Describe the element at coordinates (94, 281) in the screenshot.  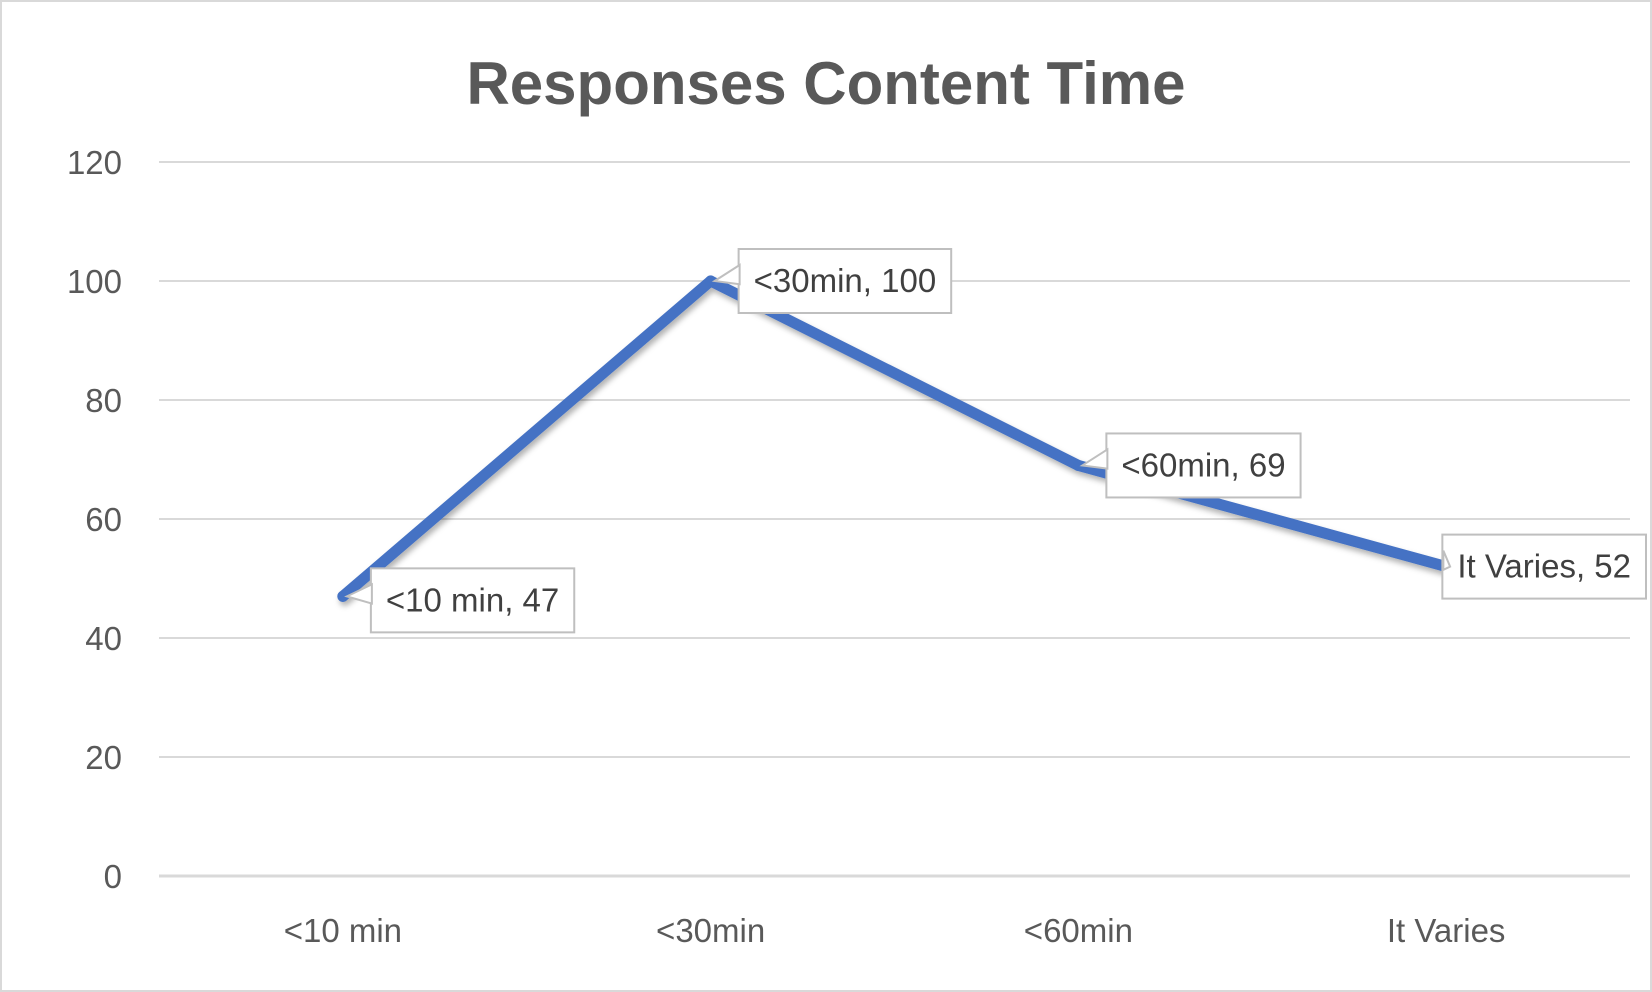
I see `y-tick-label: 100` at that location.